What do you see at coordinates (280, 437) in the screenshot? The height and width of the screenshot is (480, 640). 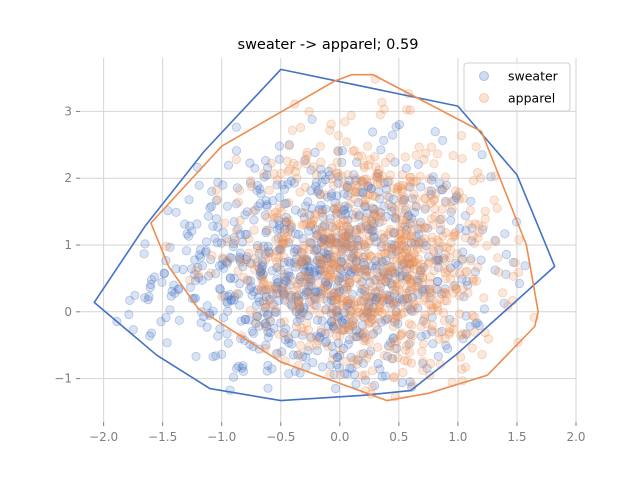 I see `x-tick-label: −0.5` at bounding box center [280, 437].